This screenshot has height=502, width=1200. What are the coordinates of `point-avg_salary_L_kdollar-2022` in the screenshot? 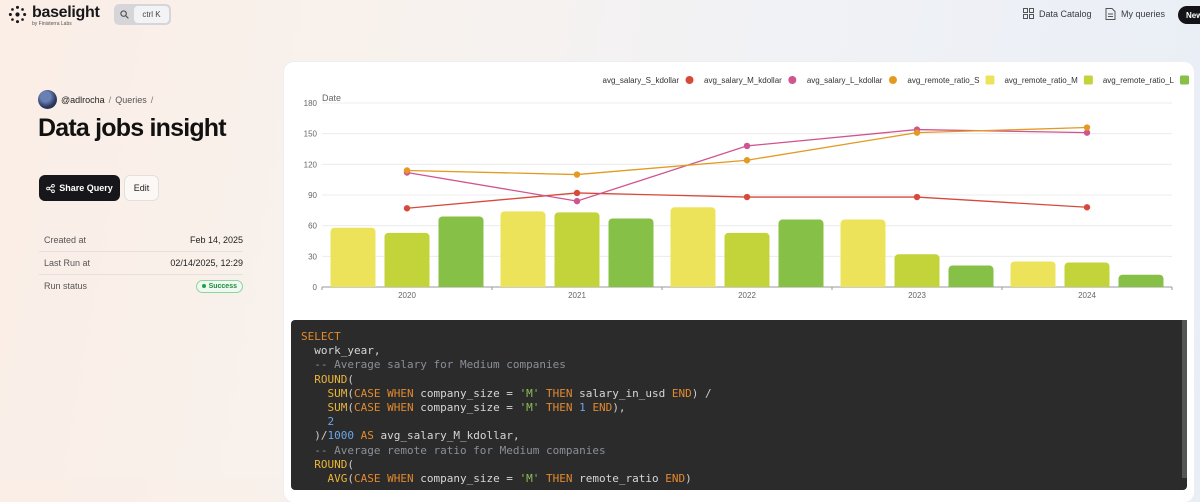 It's located at (747, 160).